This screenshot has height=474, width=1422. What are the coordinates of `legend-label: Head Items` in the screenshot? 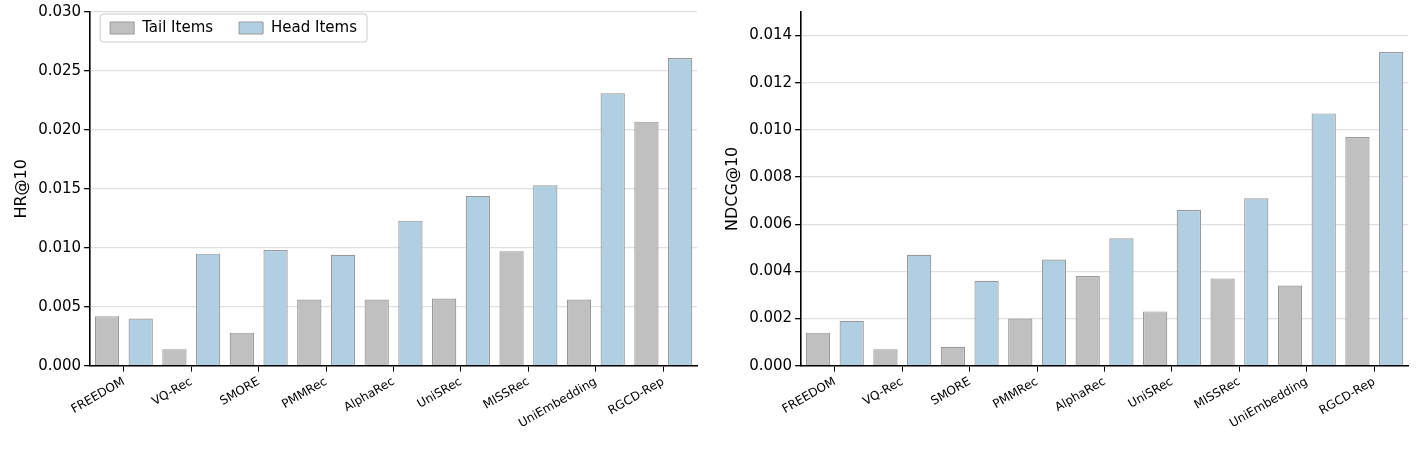 It's located at (314, 26).